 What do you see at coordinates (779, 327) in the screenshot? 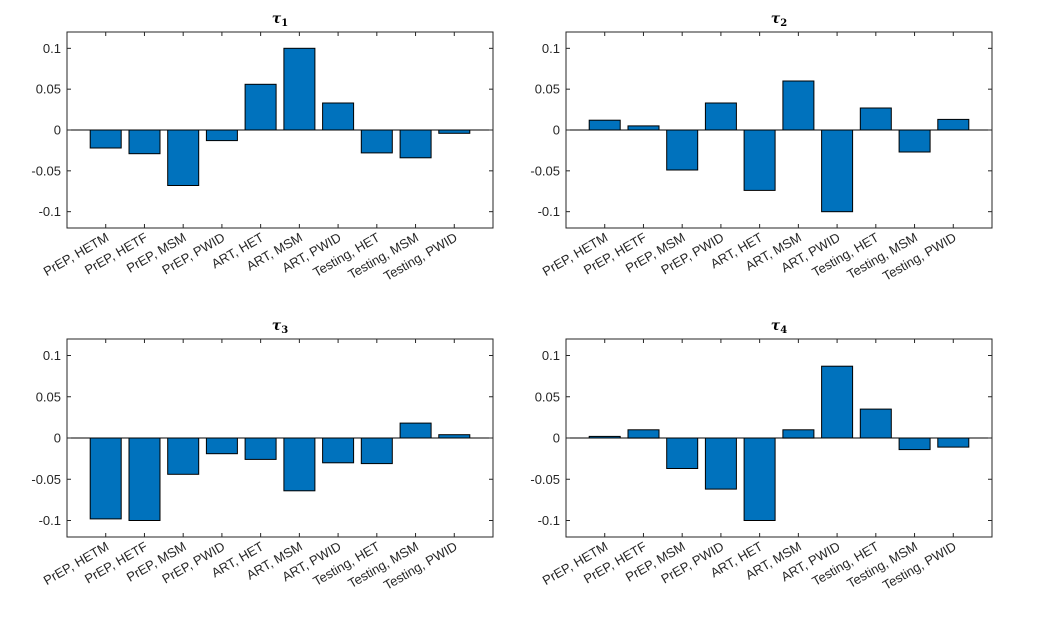
I see `panel-title: τ4` at bounding box center [779, 327].